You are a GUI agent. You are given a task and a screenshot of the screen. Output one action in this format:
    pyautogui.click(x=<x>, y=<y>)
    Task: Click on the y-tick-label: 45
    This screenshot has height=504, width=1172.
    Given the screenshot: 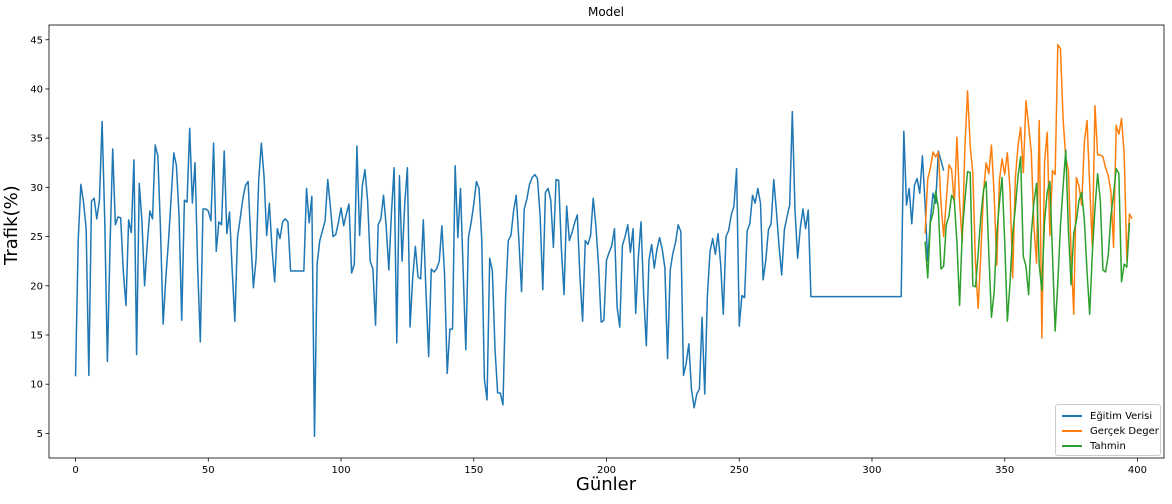 What is the action you would take?
    pyautogui.click(x=36, y=40)
    